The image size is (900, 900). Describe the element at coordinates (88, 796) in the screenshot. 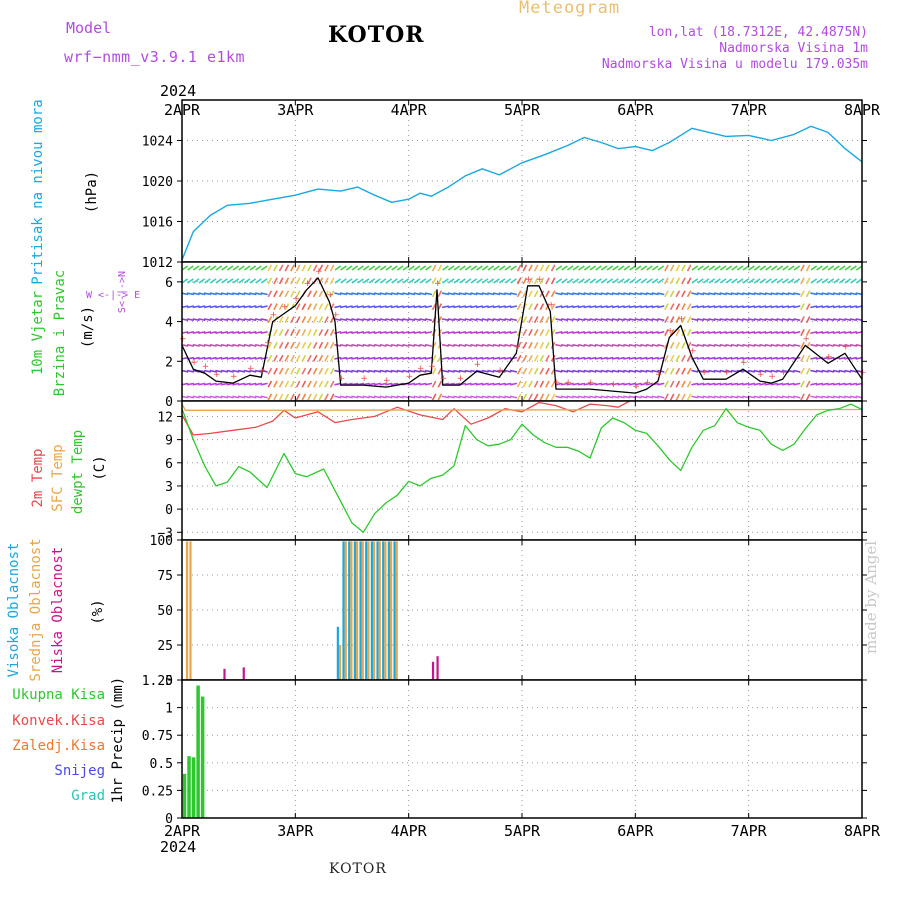

I see `precip-legend-item: Grad` at that location.